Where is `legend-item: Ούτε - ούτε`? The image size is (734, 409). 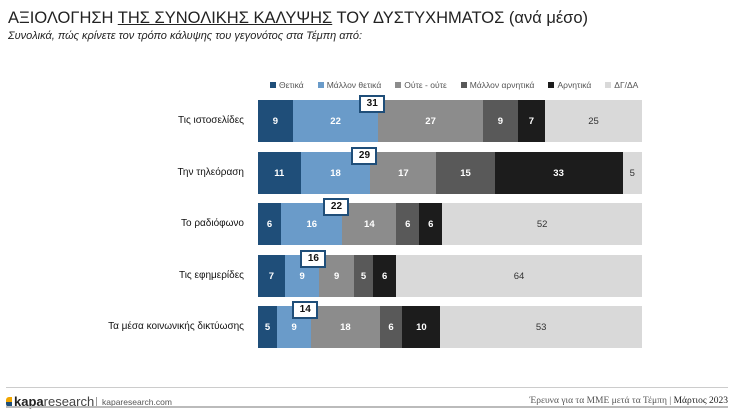
legend-item: Ούτε - ούτε is located at coordinates (421, 85).